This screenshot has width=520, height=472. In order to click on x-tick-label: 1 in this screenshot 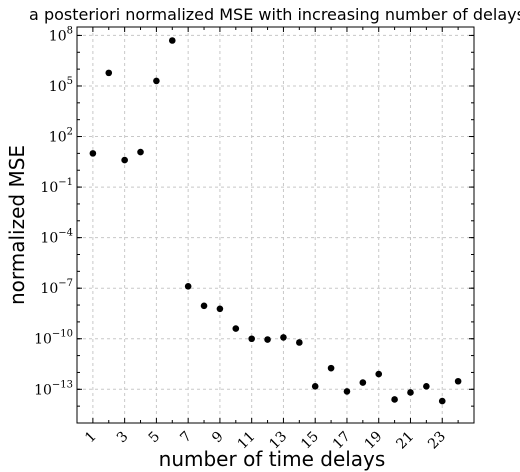, I will do `click(91, 438)`.